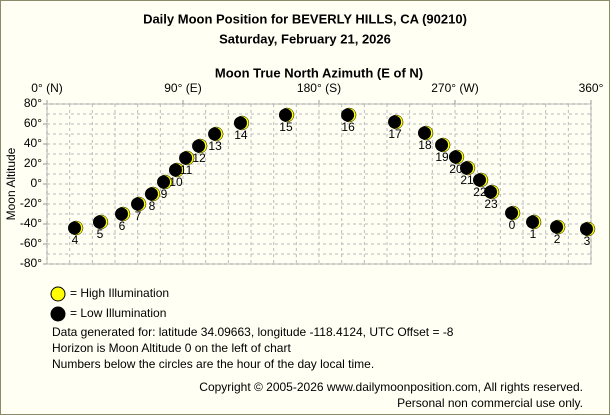  What do you see at coordinates (31, 203) in the screenshot?
I see `y-tick-label: -20°` at bounding box center [31, 203].